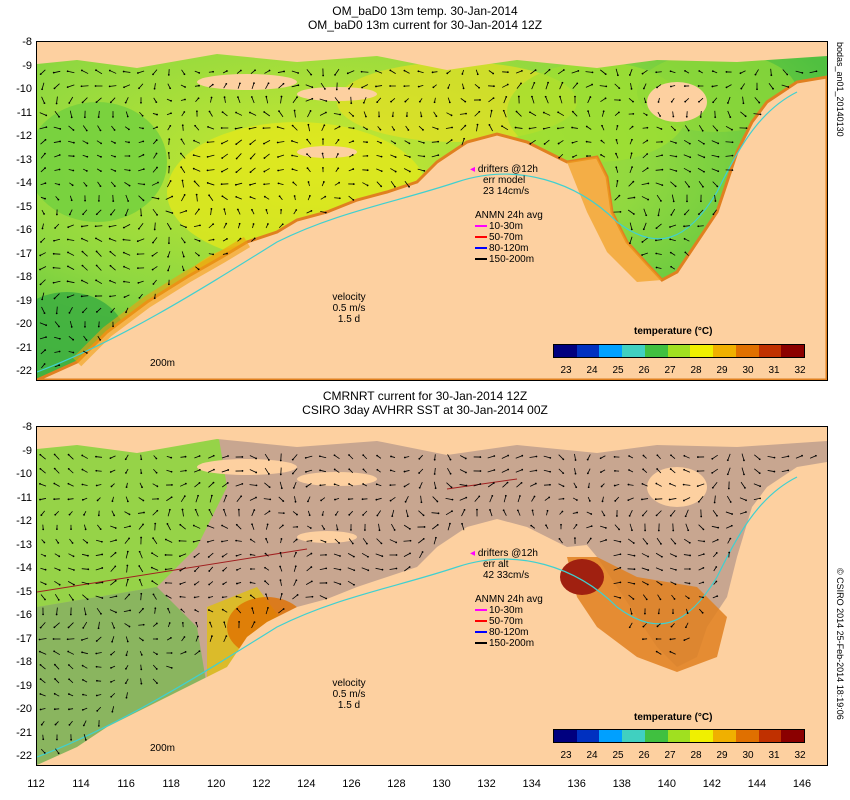 Image resolution: width=850 pixels, height=800 pixels. What do you see at coordinates (24, 112) in the screenshot?
I see `lat-tick-label: -11` at bounding box center [24, 112].